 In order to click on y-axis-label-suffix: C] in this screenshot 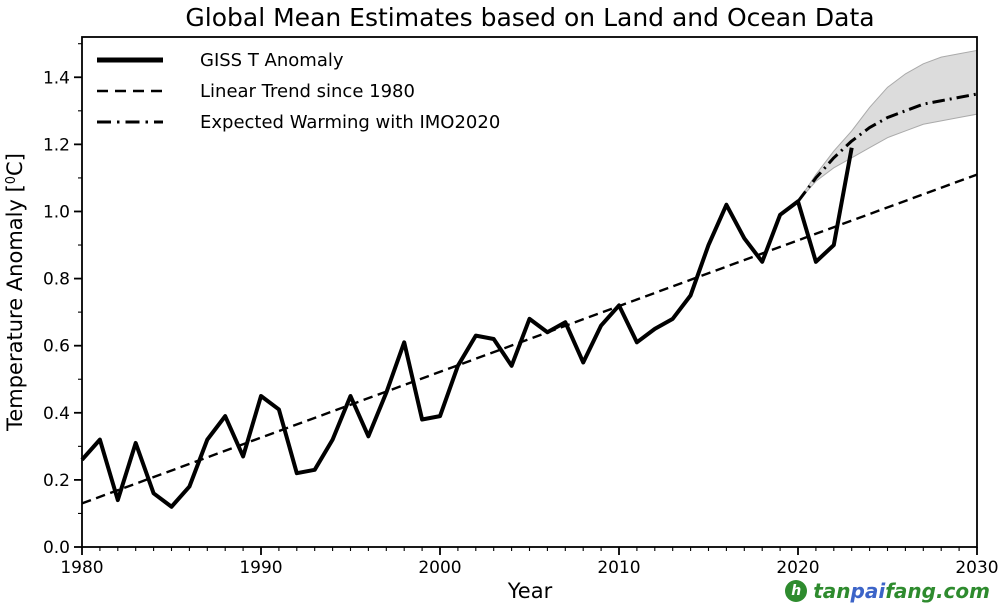, I will do `click(15, 164)`.